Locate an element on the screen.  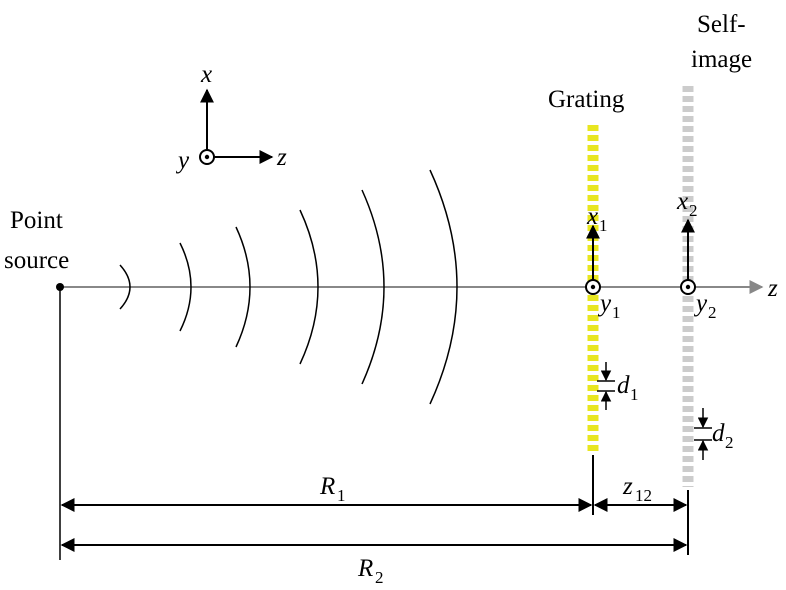
dimensions is located at coordinates (374, 505).